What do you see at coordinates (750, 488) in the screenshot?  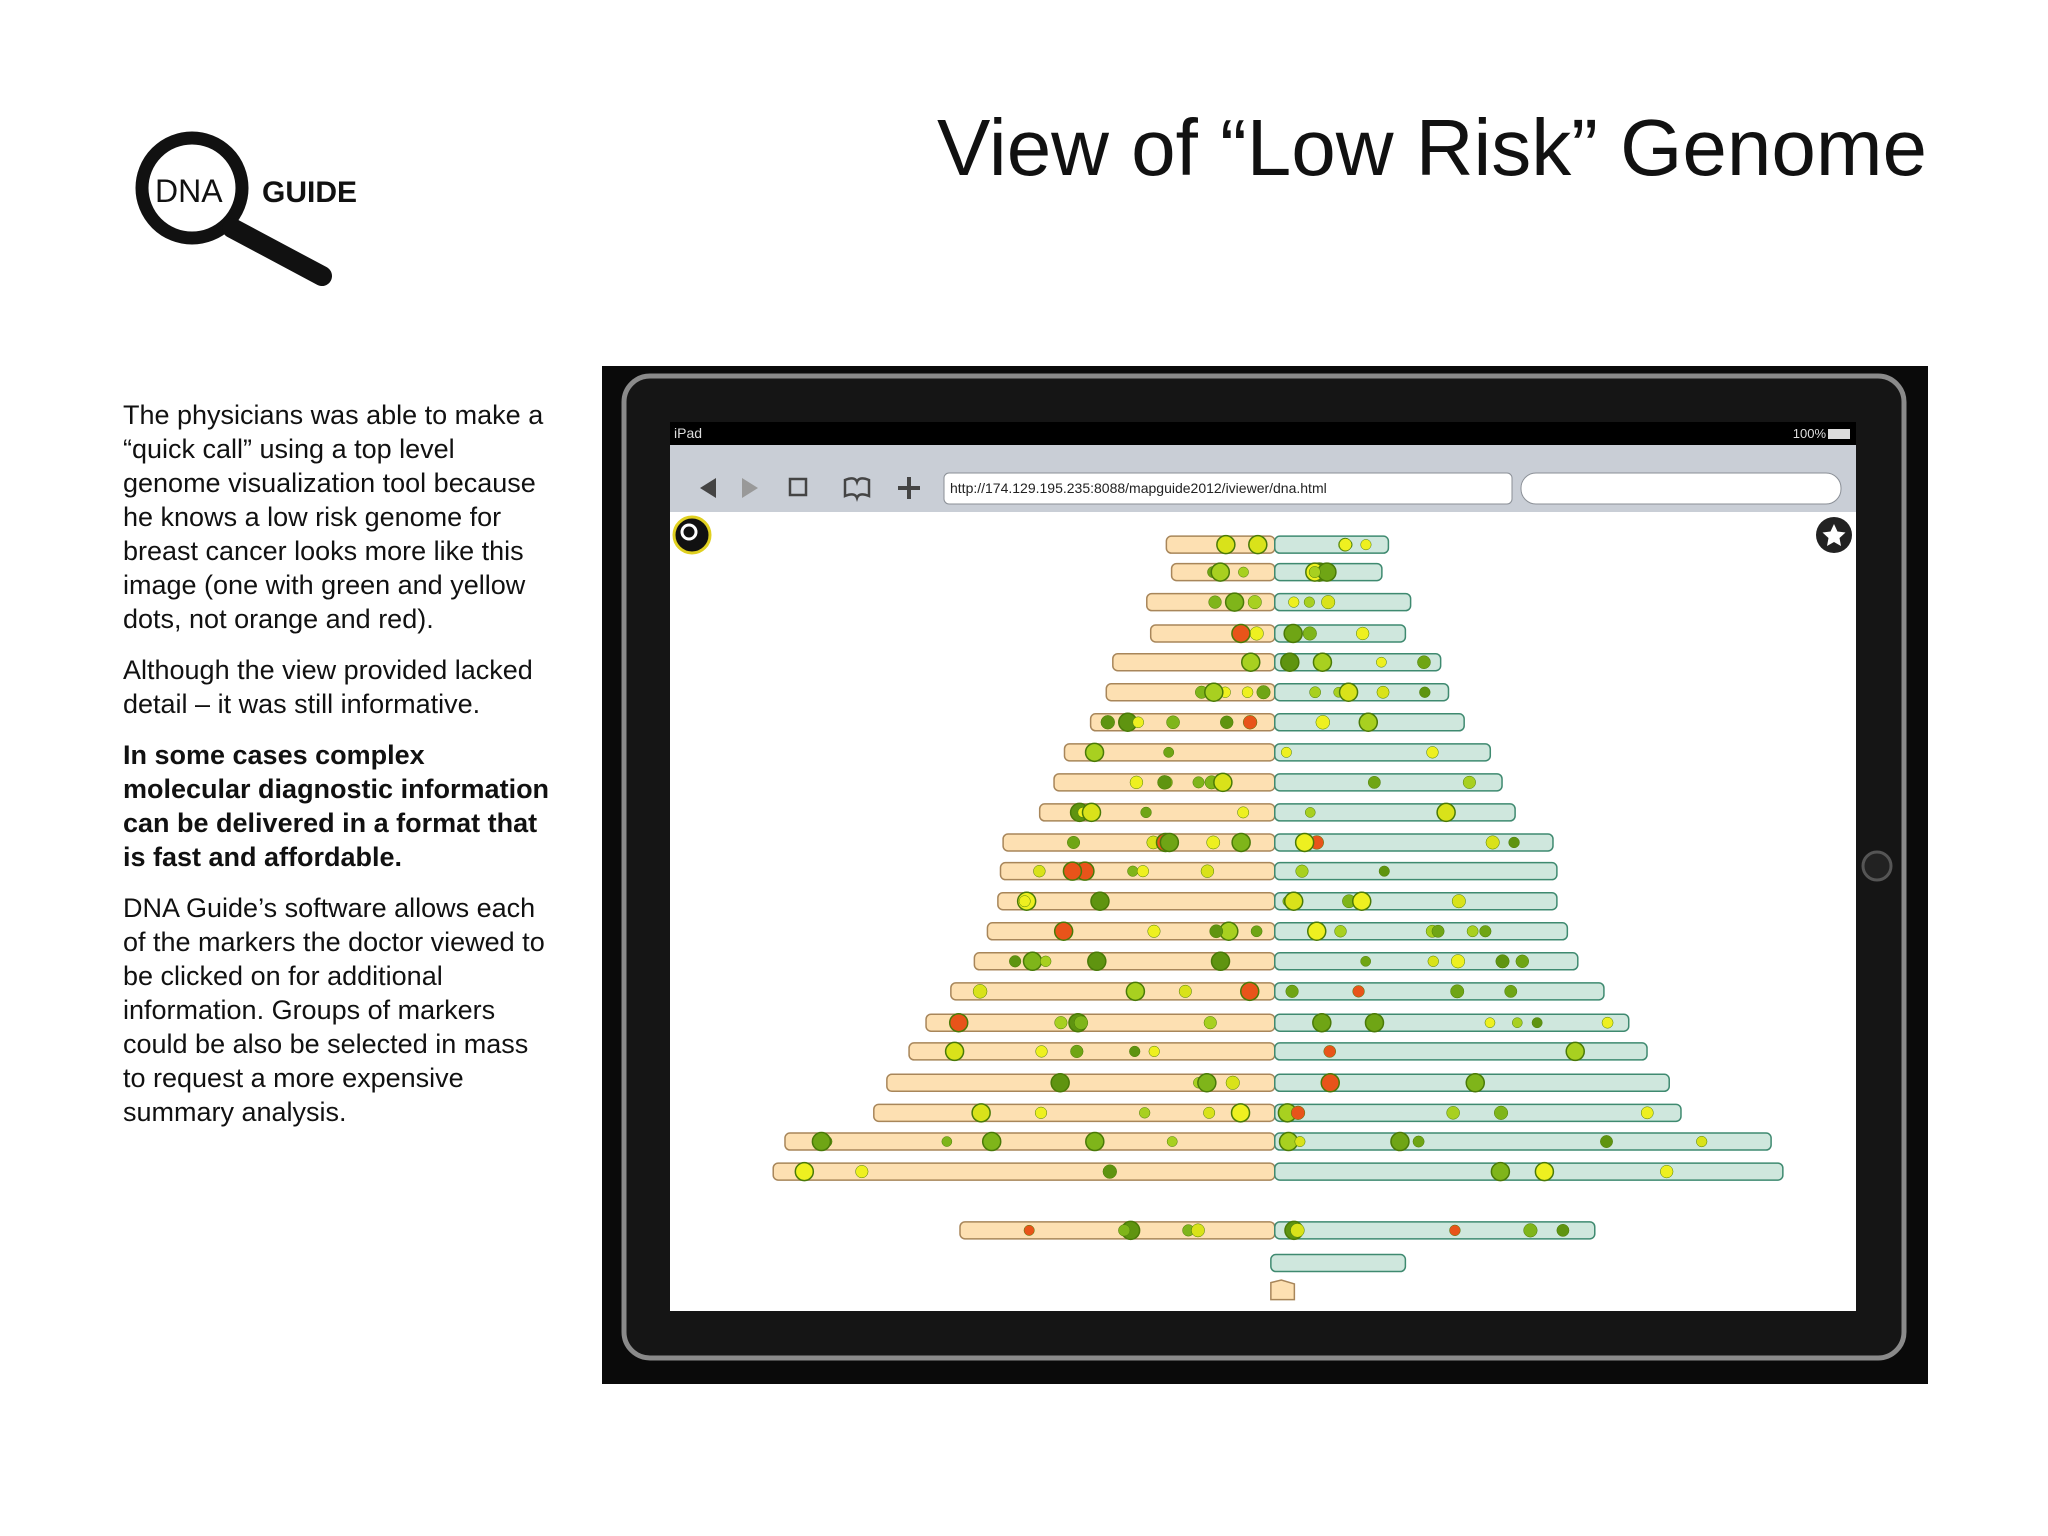 I see `forward-button` at bounding box center [750, 488].